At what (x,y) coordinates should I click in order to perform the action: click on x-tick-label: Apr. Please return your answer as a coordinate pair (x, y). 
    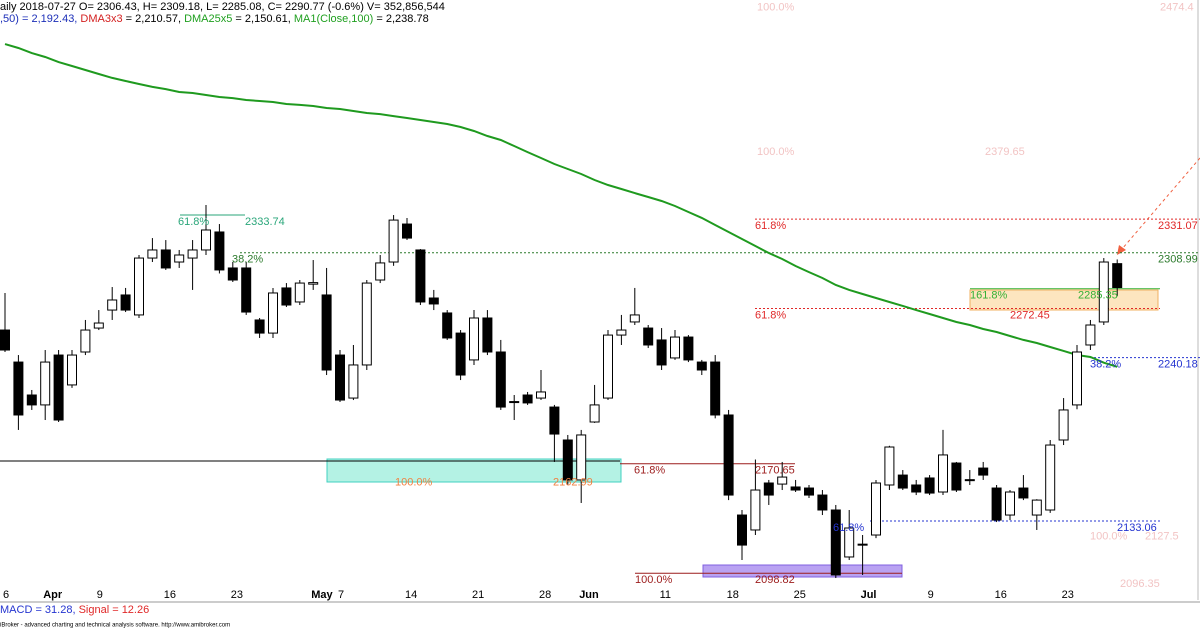
    Looking at the image, I should click on (53, 595).